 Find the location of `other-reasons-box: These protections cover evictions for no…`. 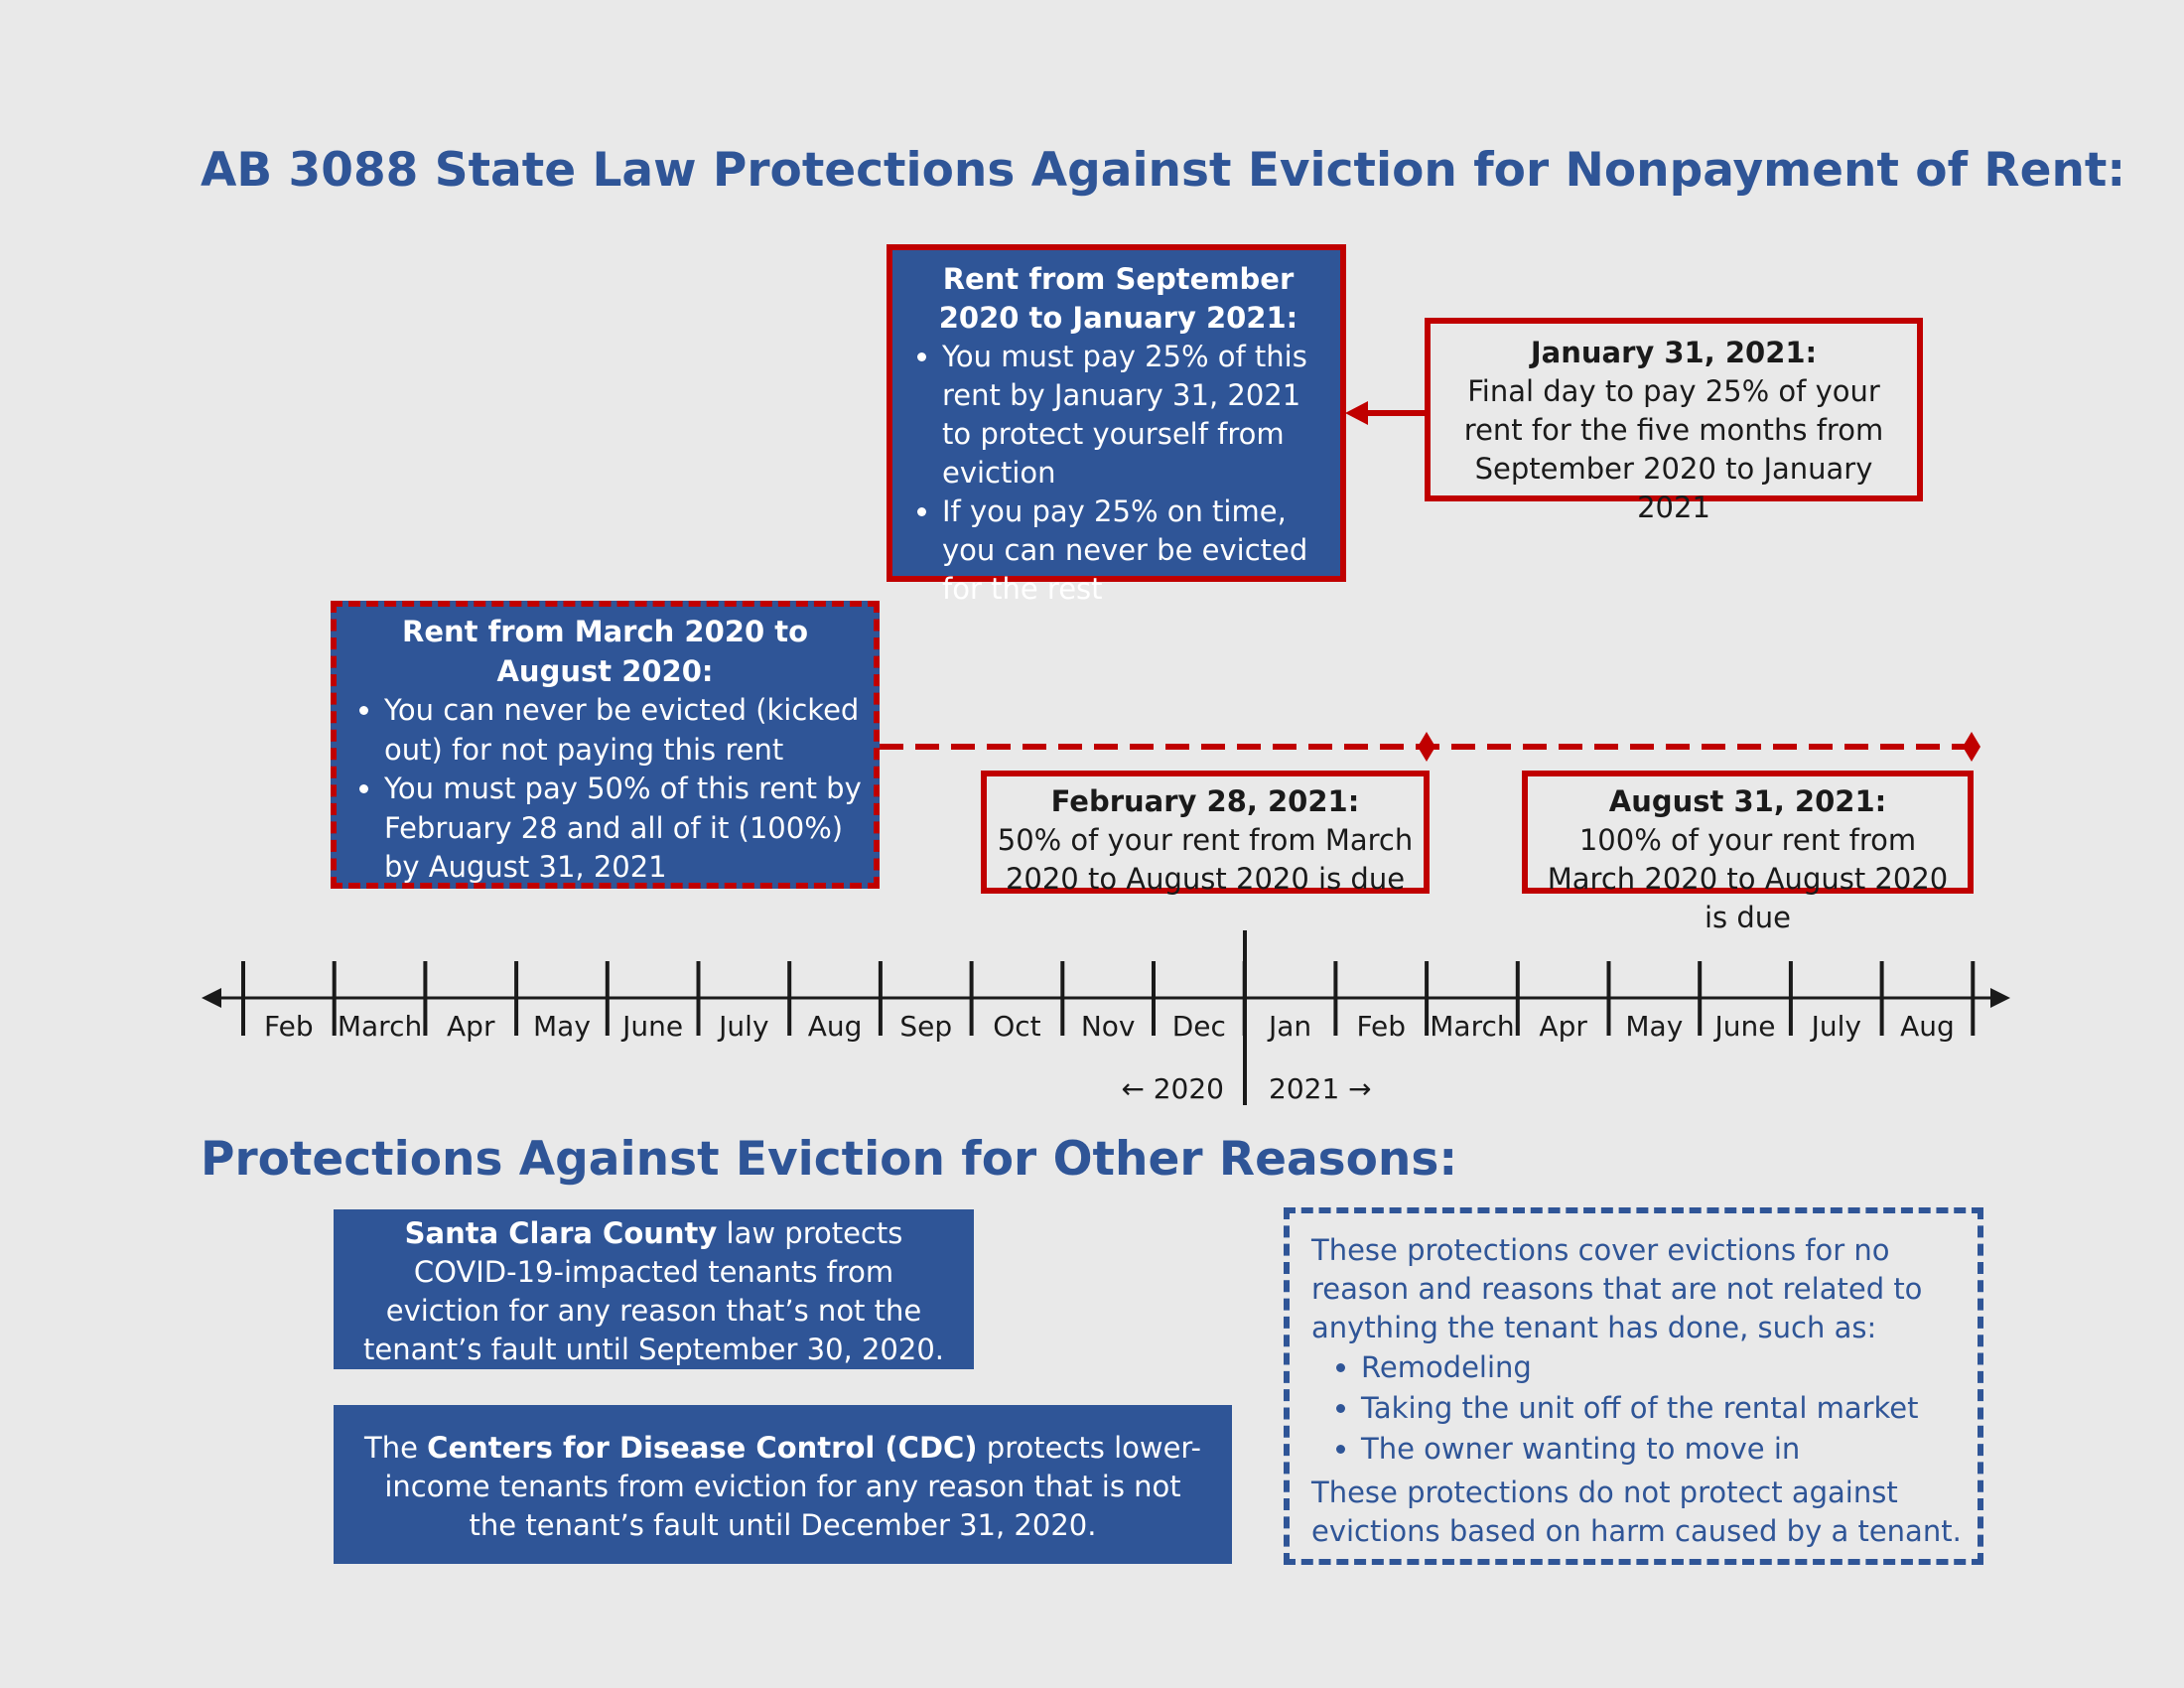

other-reasons-box: These protections cover evictions for no… is located at coordinates (1633, 1386).